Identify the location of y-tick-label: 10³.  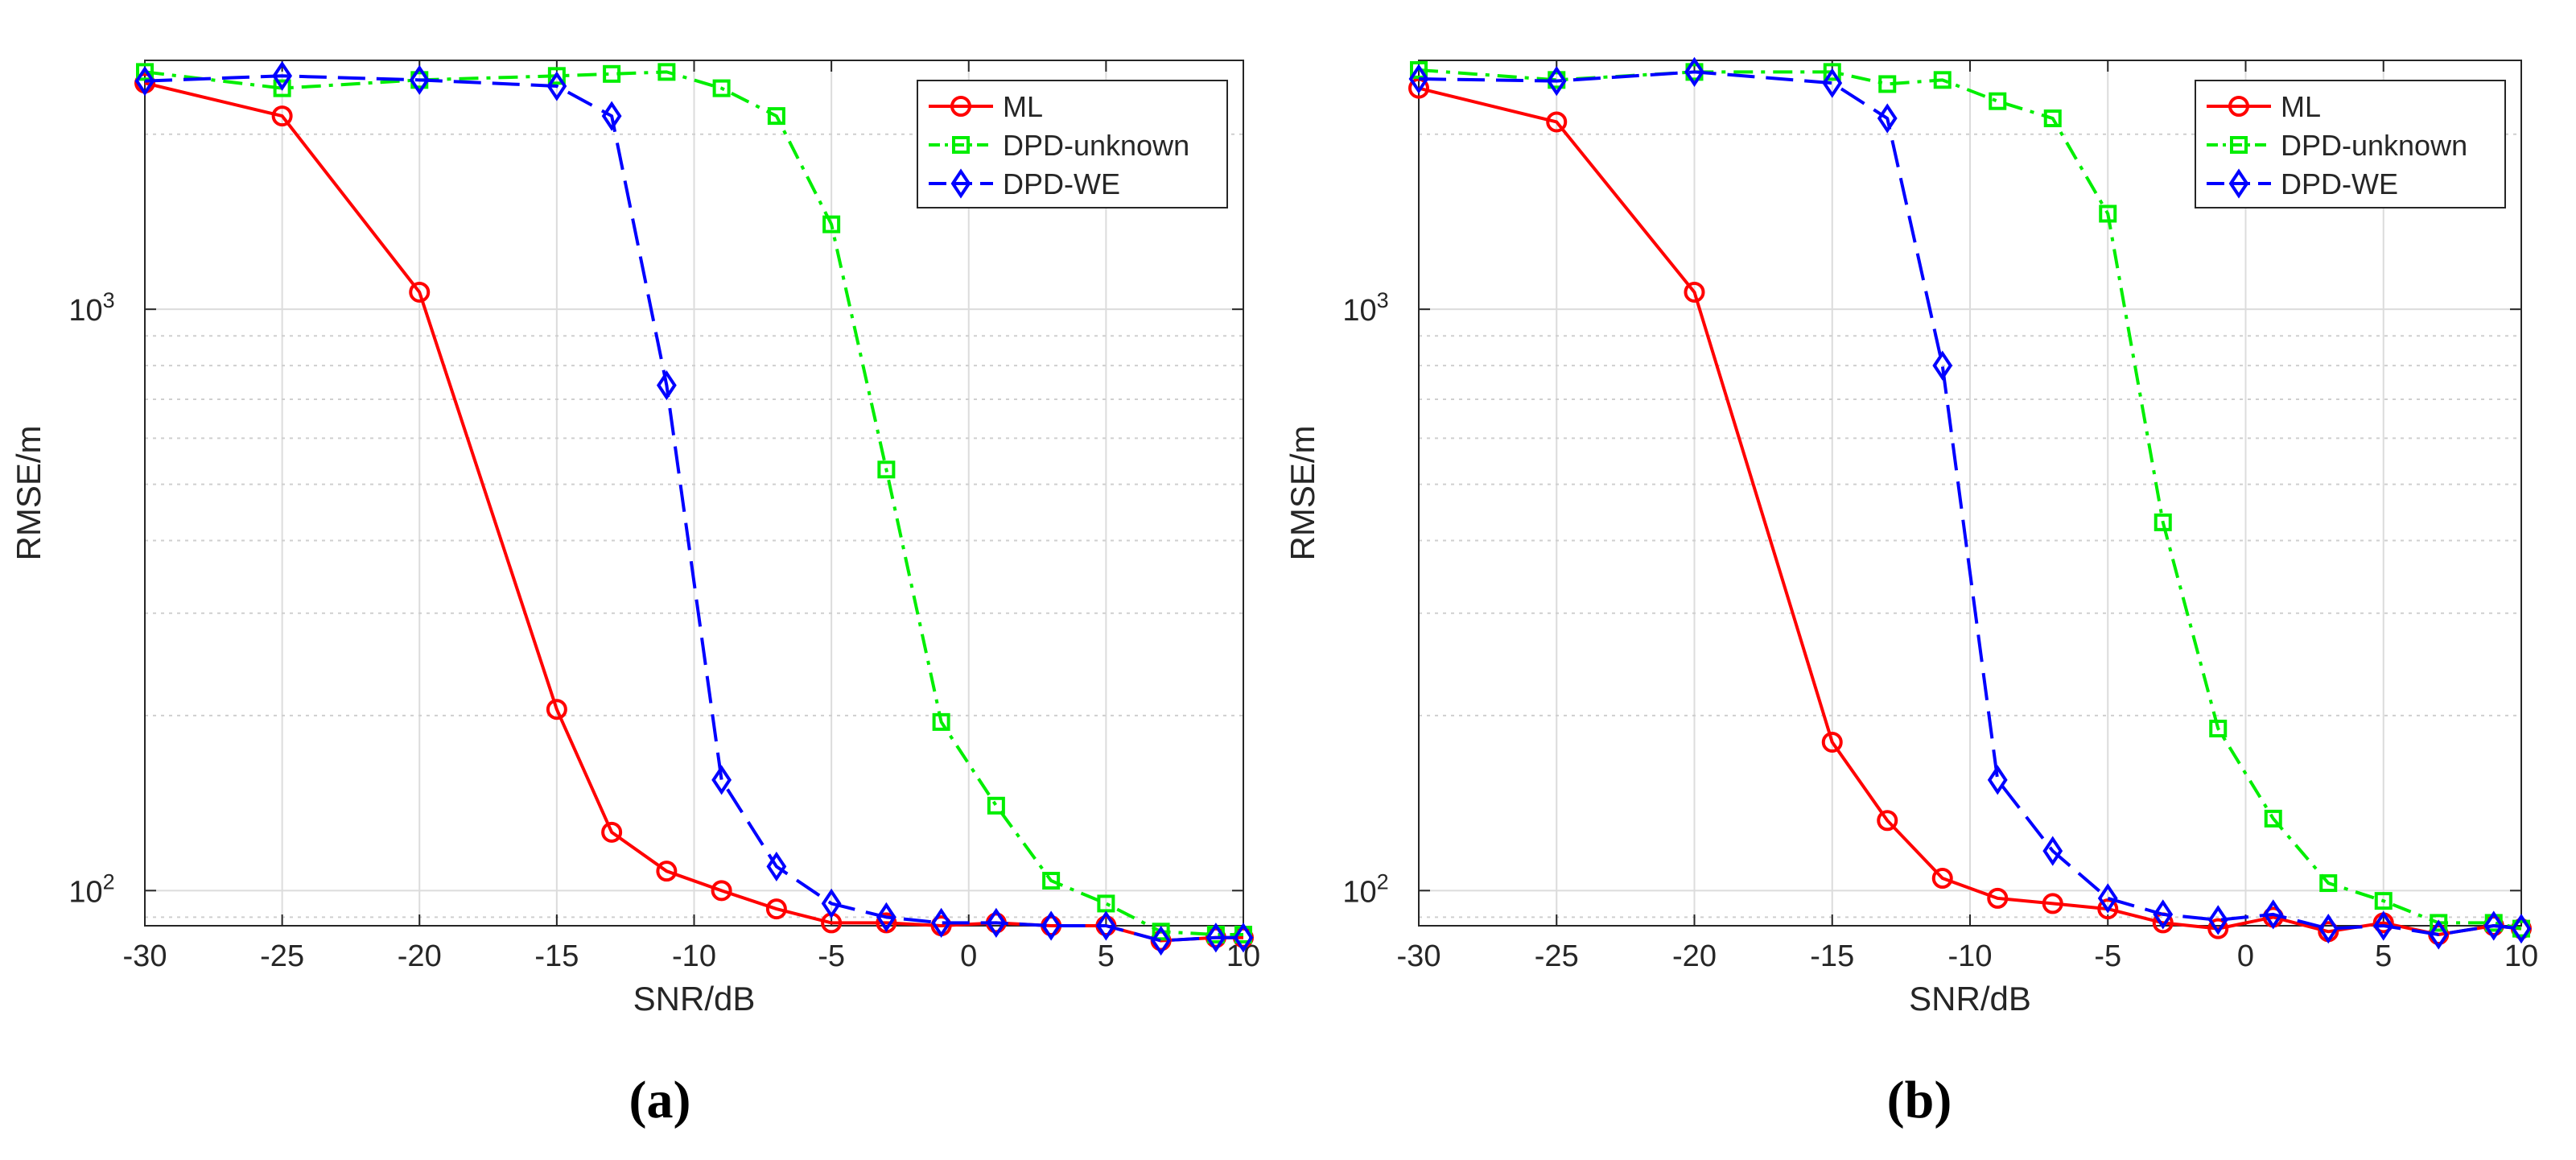
(91, 308).